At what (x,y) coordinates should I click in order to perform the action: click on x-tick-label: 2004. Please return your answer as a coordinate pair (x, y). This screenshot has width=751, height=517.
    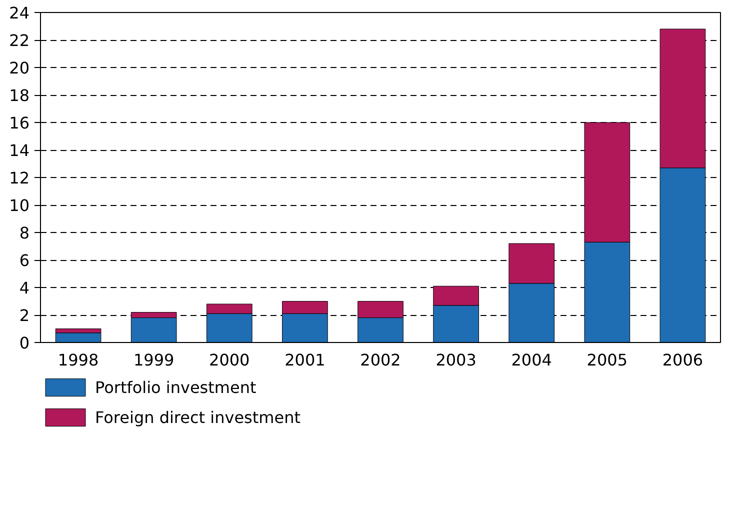
    Looking at the image, I should click on (531, 360).